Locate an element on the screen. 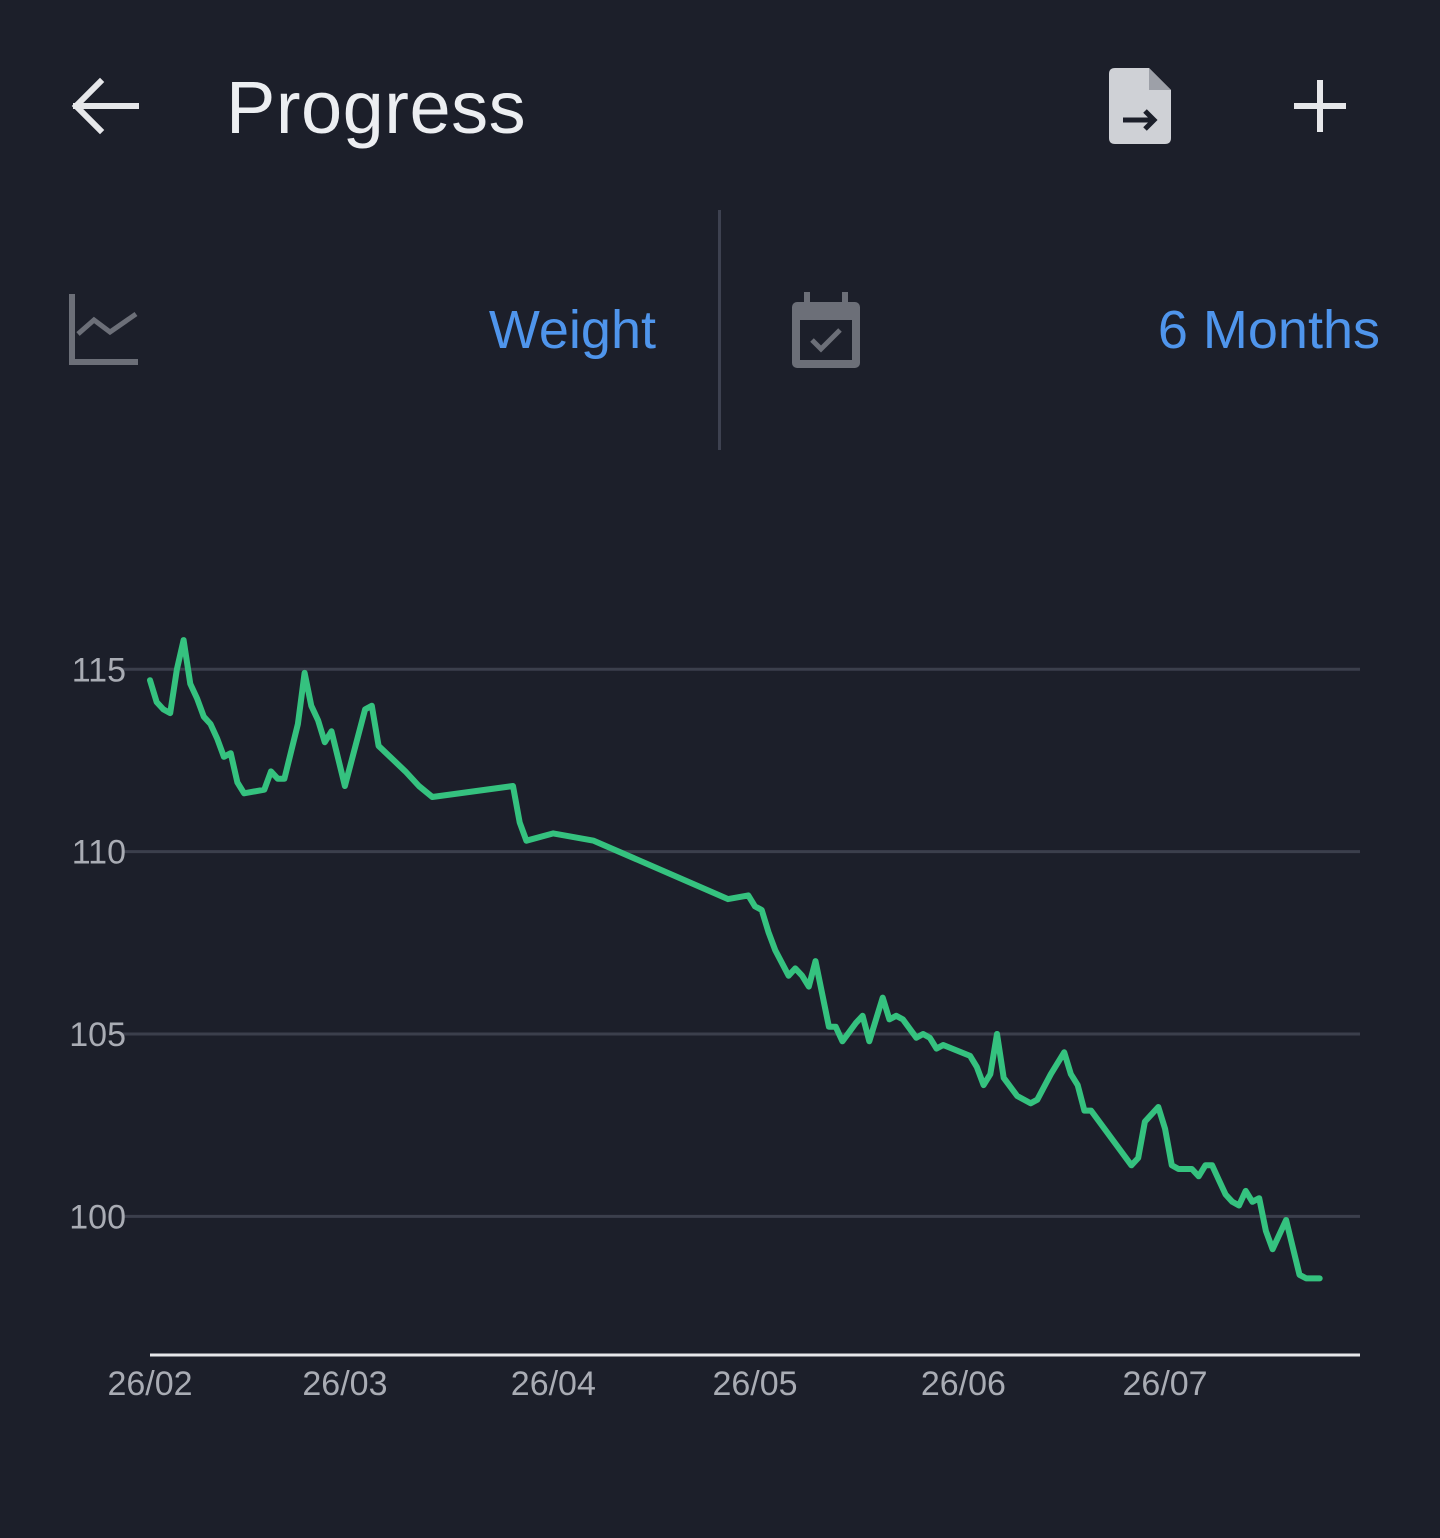 The width and height of the screenshot is (1440, 1538). time-range-value: 6 Months is located at coordinates (1268, 330).